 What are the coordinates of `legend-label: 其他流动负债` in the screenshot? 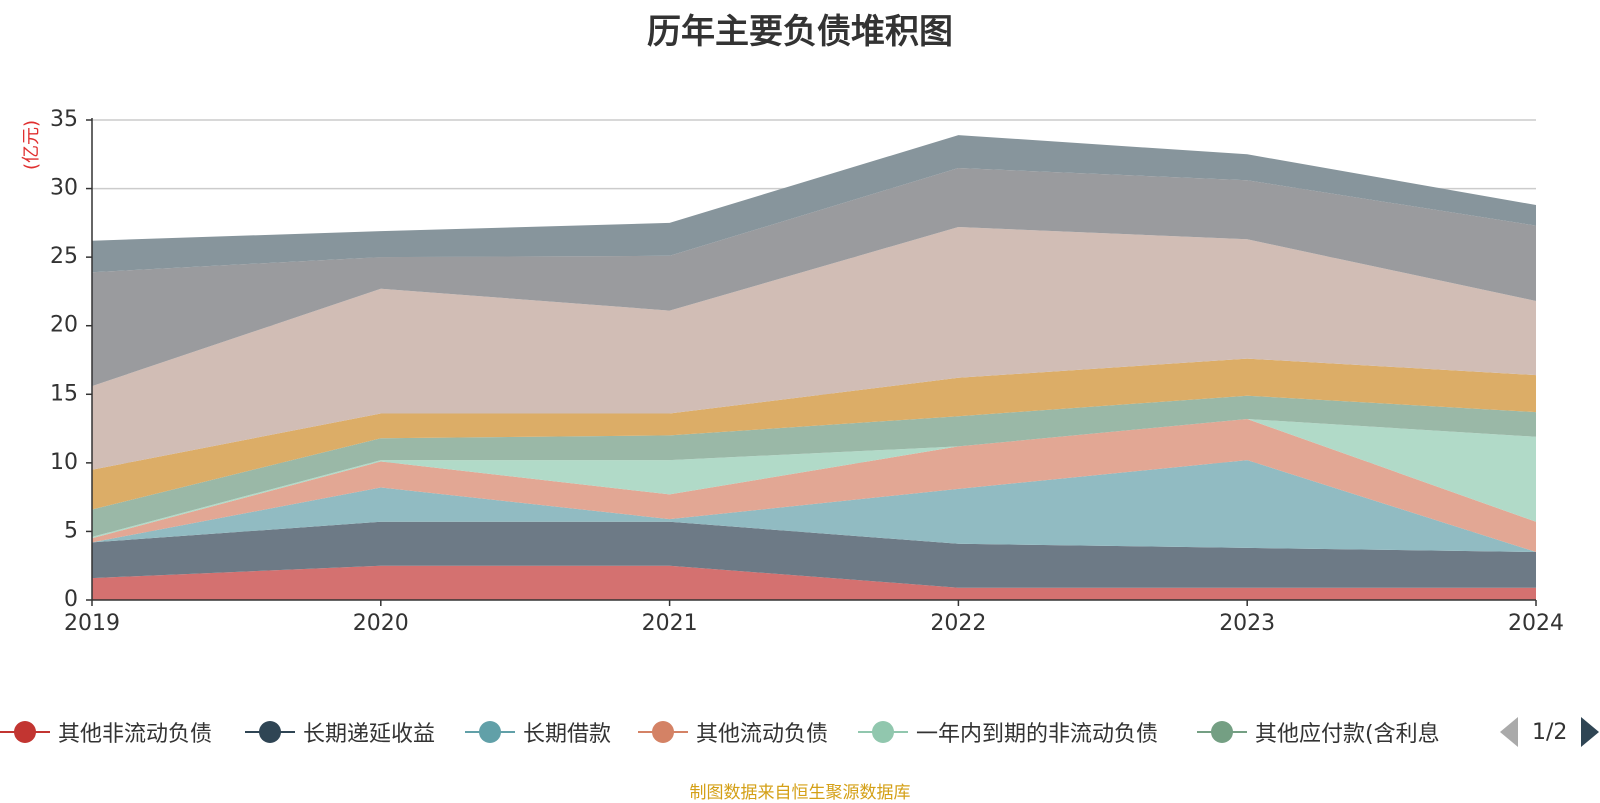 It's located at (762, 734).